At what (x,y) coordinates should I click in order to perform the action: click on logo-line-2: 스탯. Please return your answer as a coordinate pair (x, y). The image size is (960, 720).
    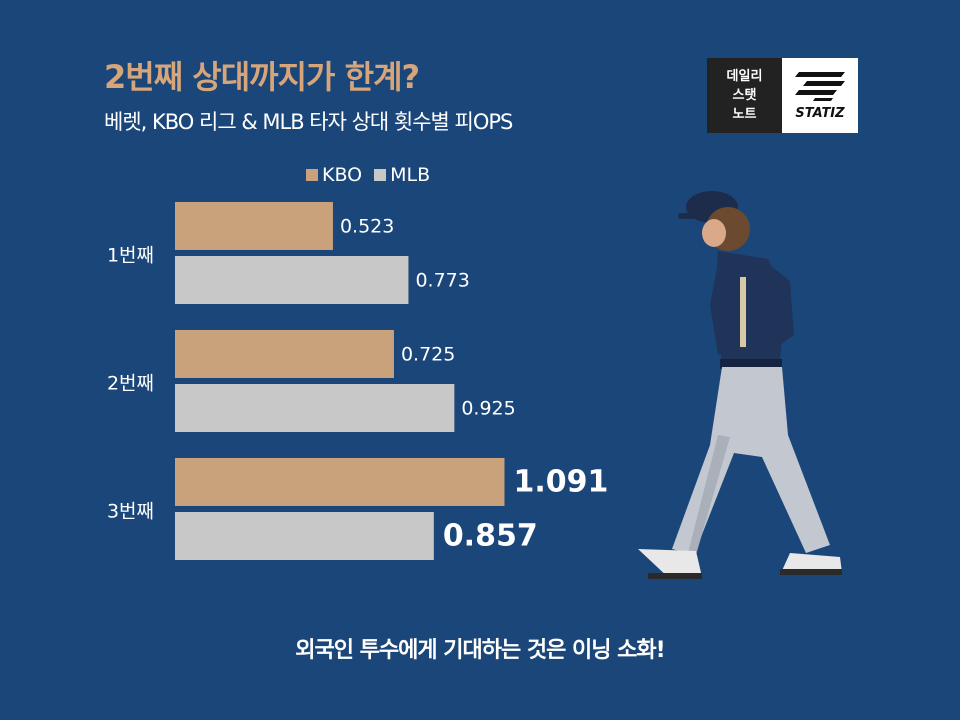
    Looking at the image, I should click on (744, 95).